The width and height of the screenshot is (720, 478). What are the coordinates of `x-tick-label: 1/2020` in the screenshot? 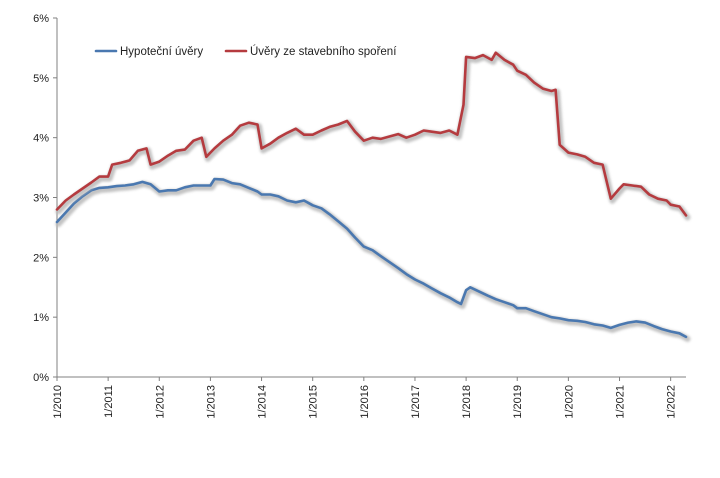 It's located at (569, 402).